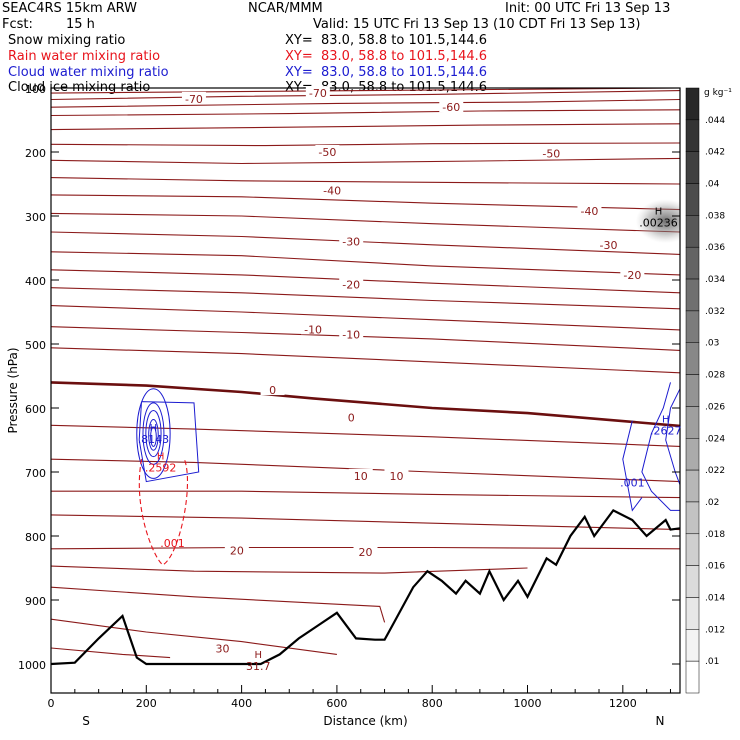 The width and height of the screenshot is (740, 740). Describe the element at coordinates (658, 222) in the screenshot. I see `extremum-value: .00236` at that location.